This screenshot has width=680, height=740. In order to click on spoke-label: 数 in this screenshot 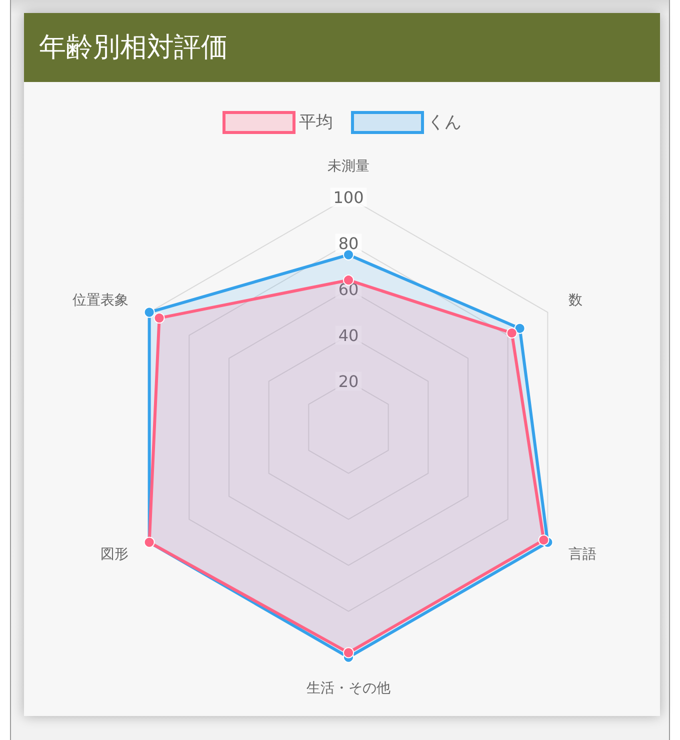, I will do `click(575, 300)`.